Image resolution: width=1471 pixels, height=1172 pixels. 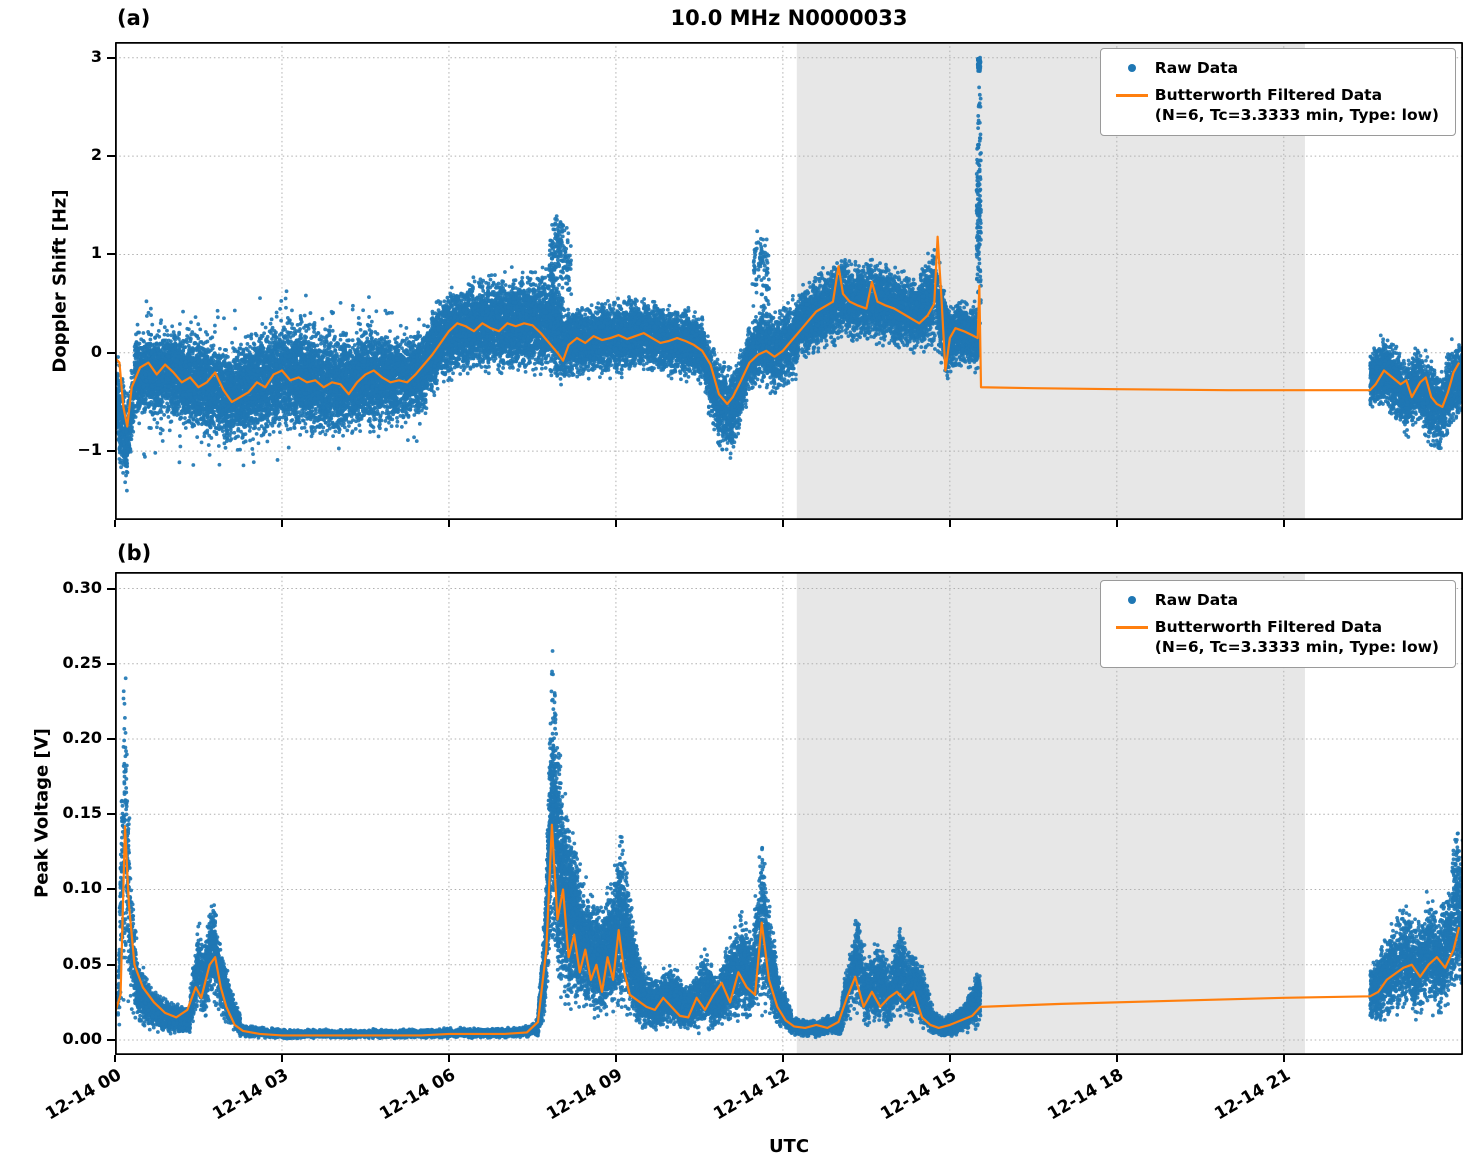 What do you see at coordinates (82, 738) in the screenshot?
I see `ytick-label: 0.20` at bounding box center [82, 738].